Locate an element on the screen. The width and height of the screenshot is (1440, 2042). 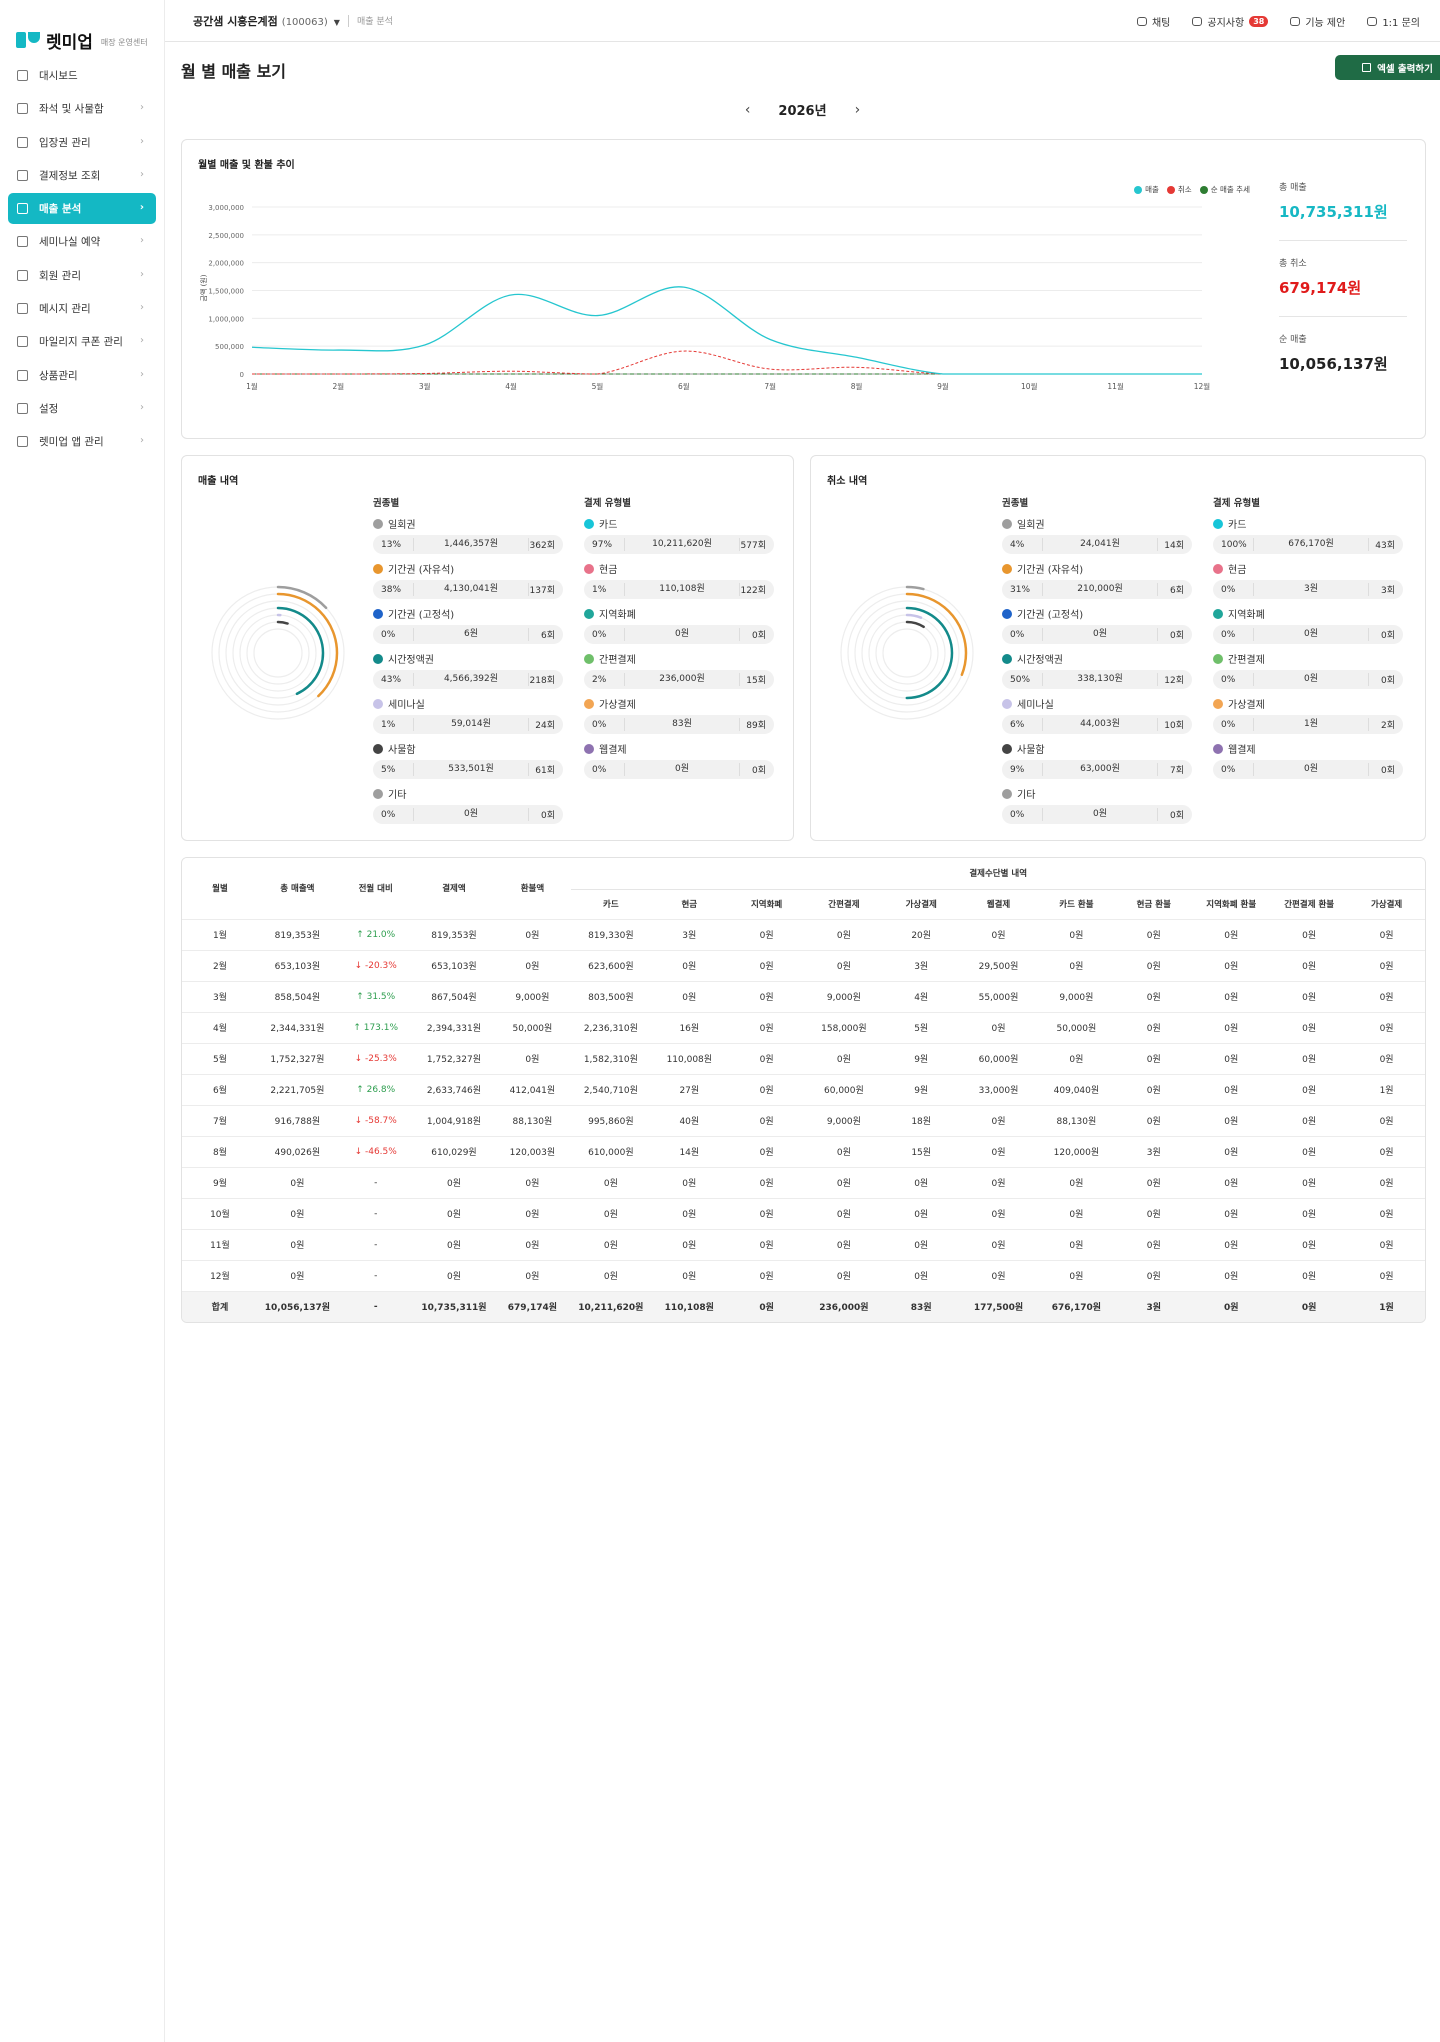
breakdown-value-bar: 100% 676,170원 43회 is located at coordinates (1308, 544).